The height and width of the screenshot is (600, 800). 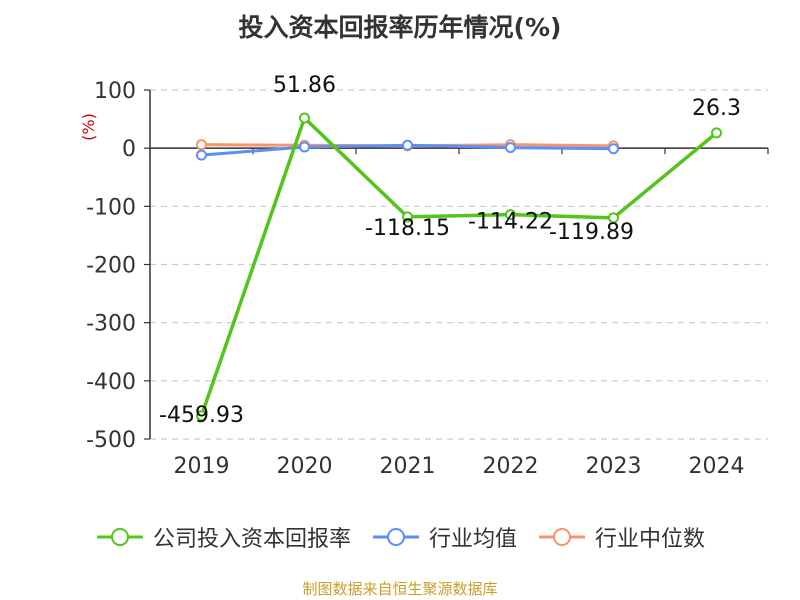 What do you see at coordinates (400, 27) in the screenshot?
I see `chart-title: 投入资本回报率历年情况(%)` at bounding box center [400, 27].